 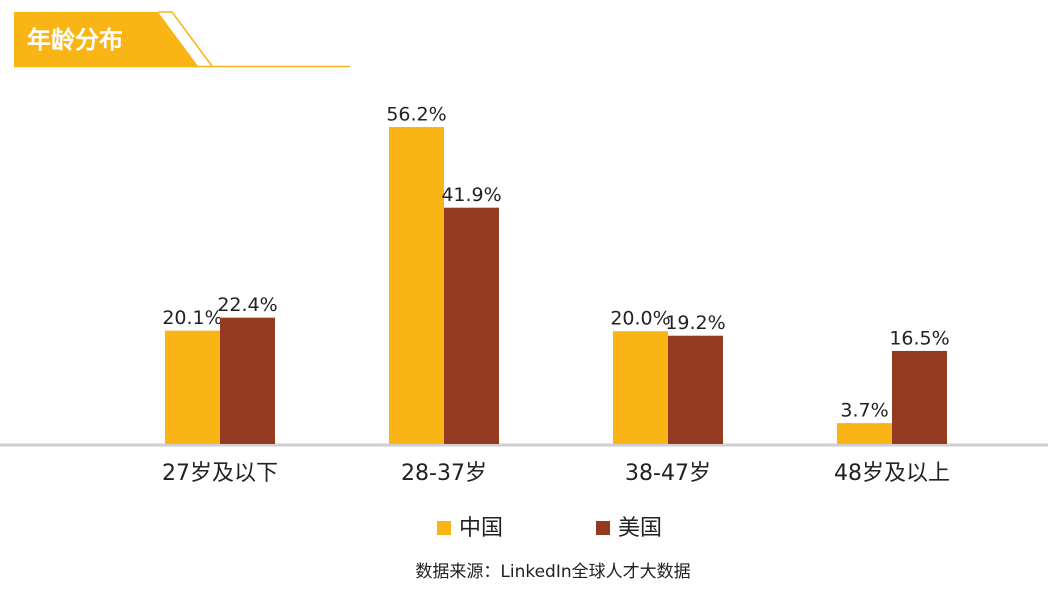 What do you see at coordinates (247, 305) in the screenshot?
I see `value-label: 22.4%` at bounding box center [247, 305].